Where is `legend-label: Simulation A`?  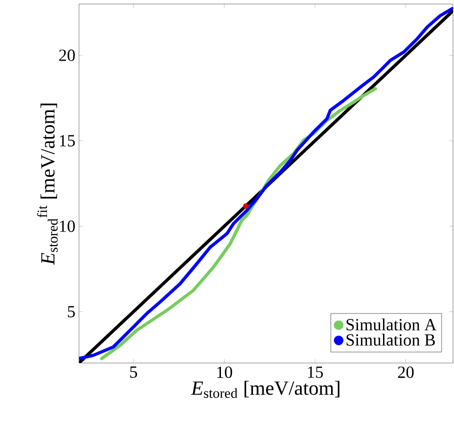
legend-label: Simulation A is located at coordinates (391, 324).